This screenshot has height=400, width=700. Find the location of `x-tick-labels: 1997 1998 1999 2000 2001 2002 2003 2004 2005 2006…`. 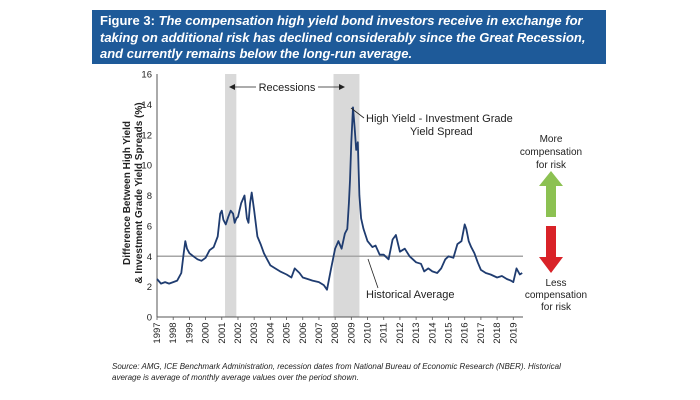

x-tick-labels: 1997 1998 1999 2000 2001 2002 2003 2004 2005 2006… is located at coordinates (335, 330).